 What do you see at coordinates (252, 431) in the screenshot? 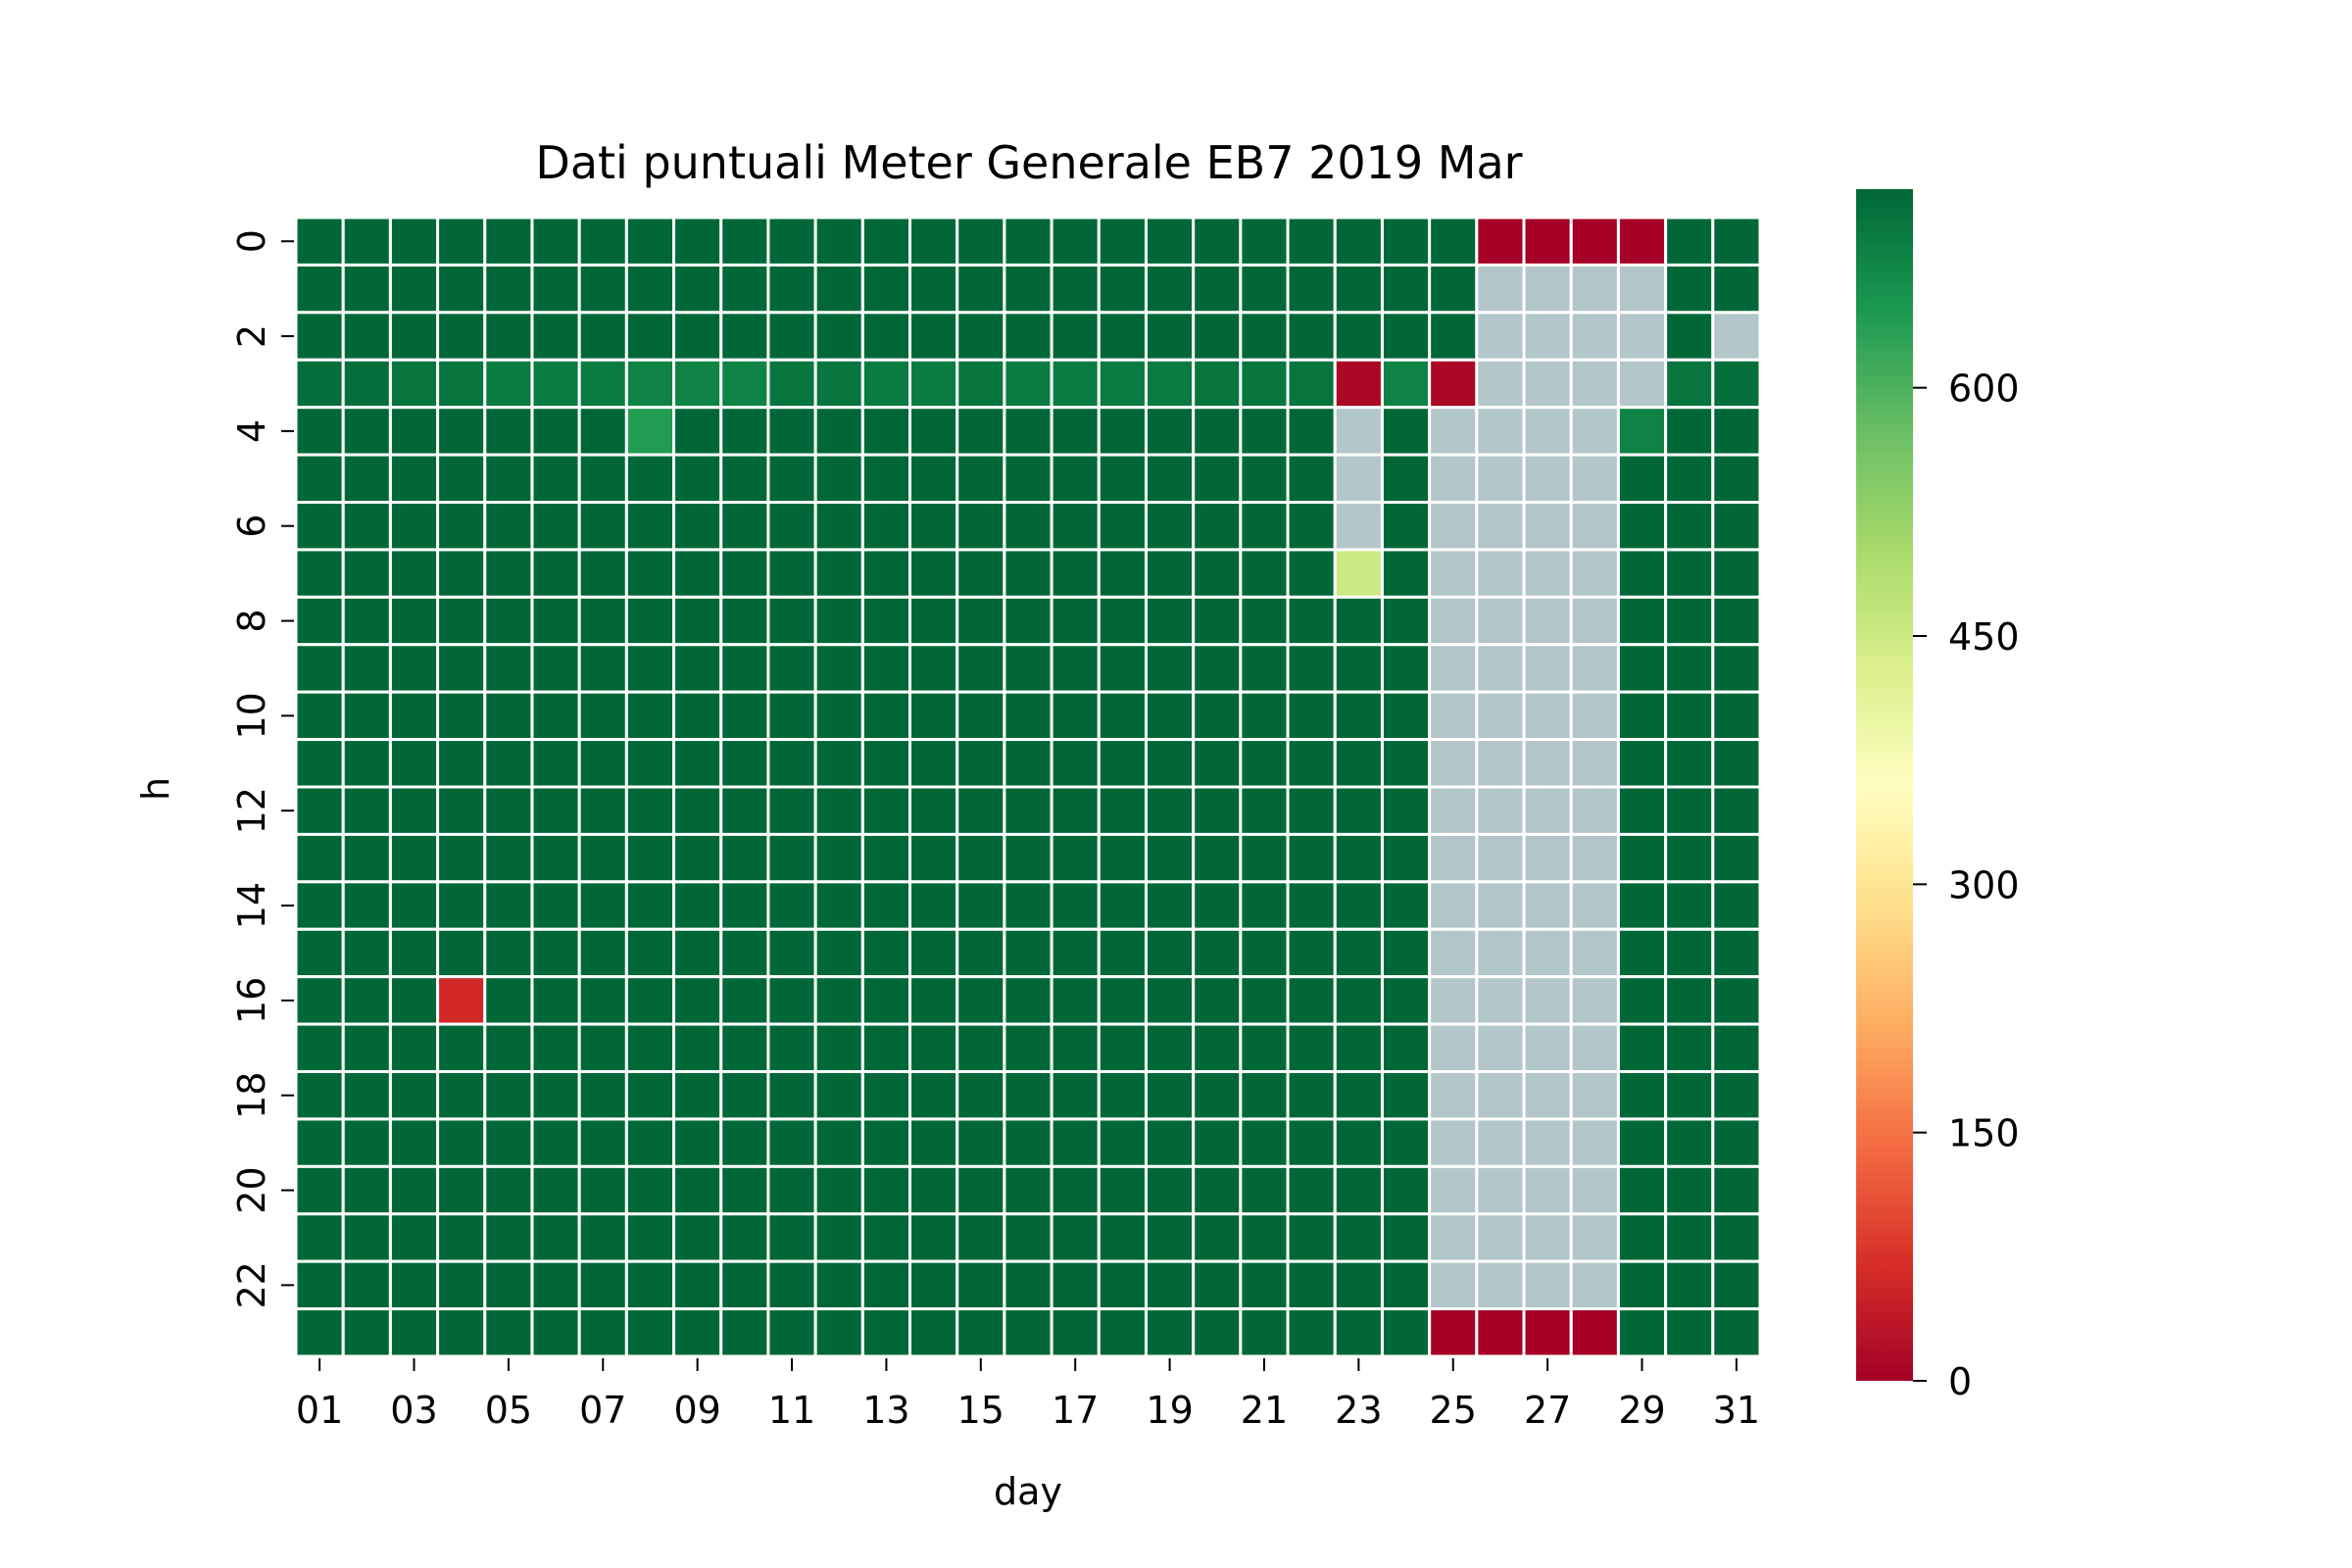
I see `y-tick-label: 4` at bounding box center [252, 431].